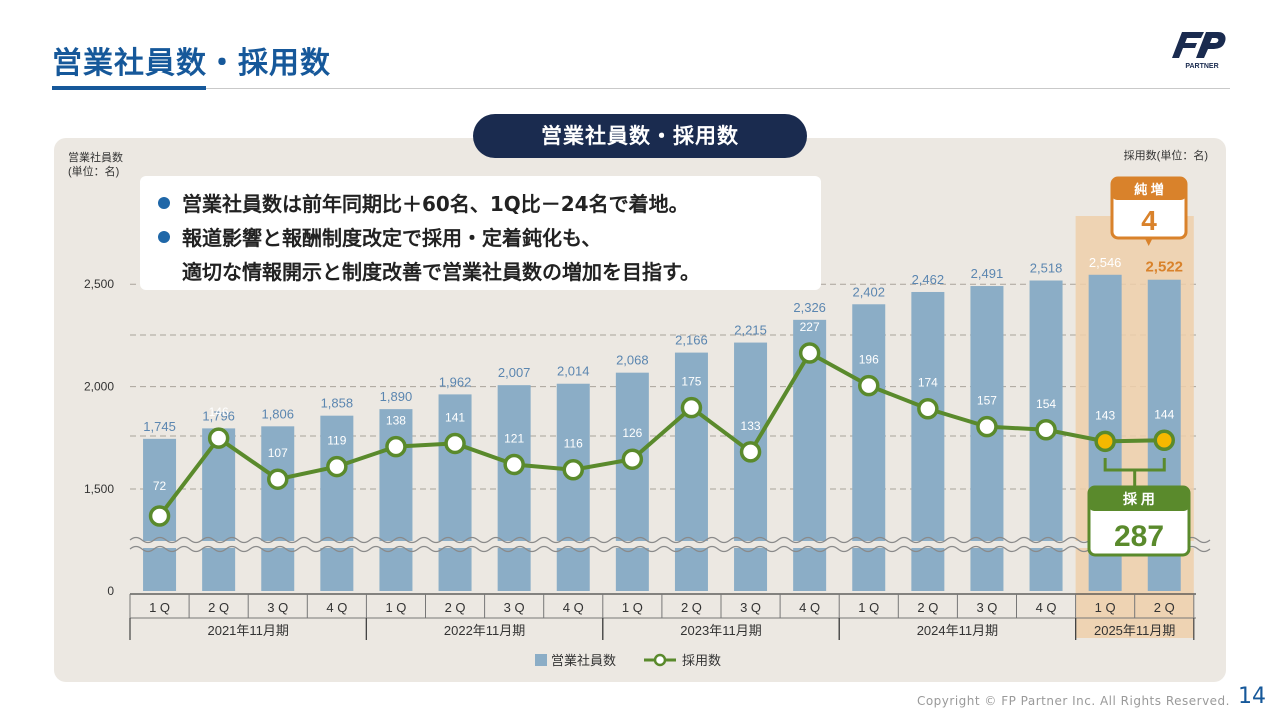 This screenshot has width=1280, height=720. Describe the element at coordinates (701, 660) in the screenshot. I see `legend-label: 採用数` at that location.